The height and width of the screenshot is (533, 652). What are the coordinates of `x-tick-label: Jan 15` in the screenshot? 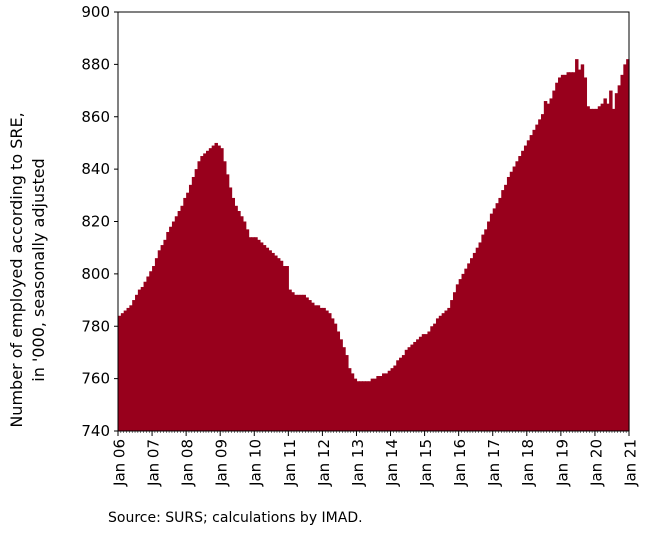 It's located at (426, 463).